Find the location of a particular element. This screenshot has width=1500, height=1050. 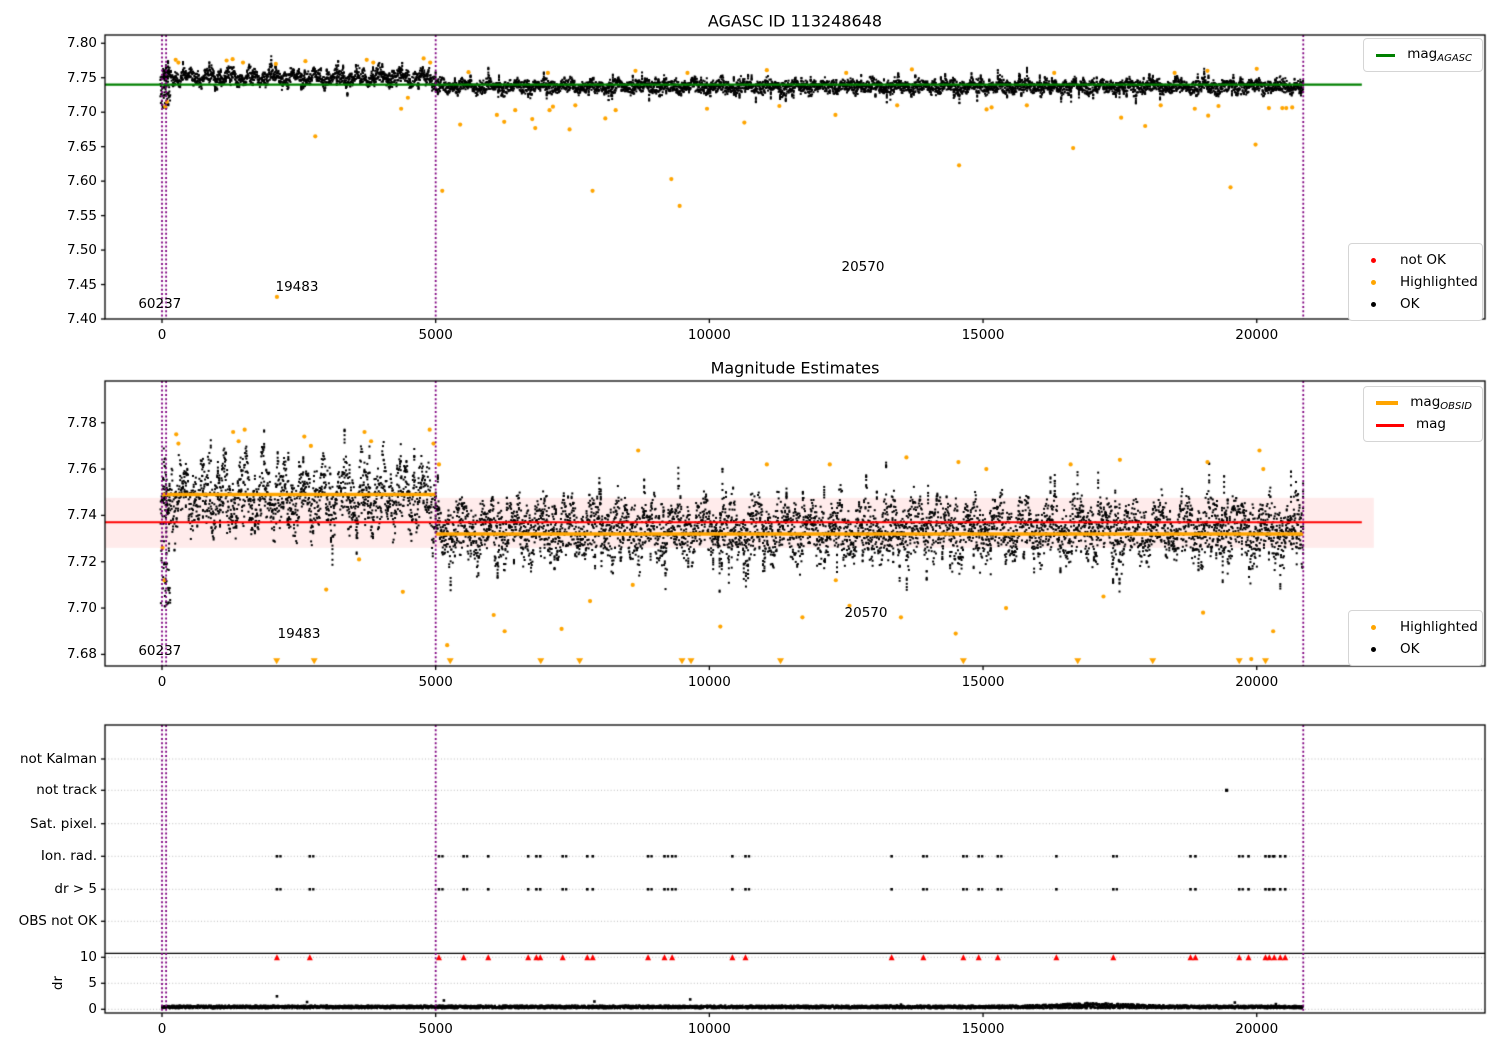

flag-category-label: dr > 5 is located at coordinates (75, 889).